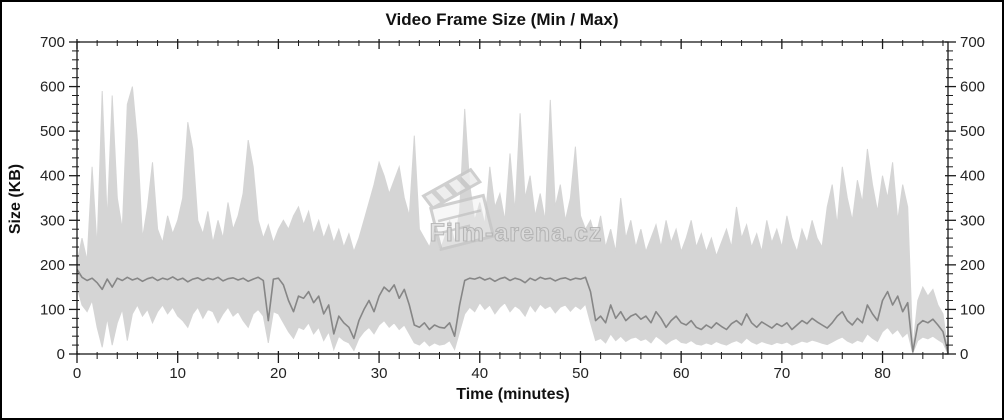  Describe the element at coordinates (479, 373) in the screenshot. I see `tick-label: 40` at that location.